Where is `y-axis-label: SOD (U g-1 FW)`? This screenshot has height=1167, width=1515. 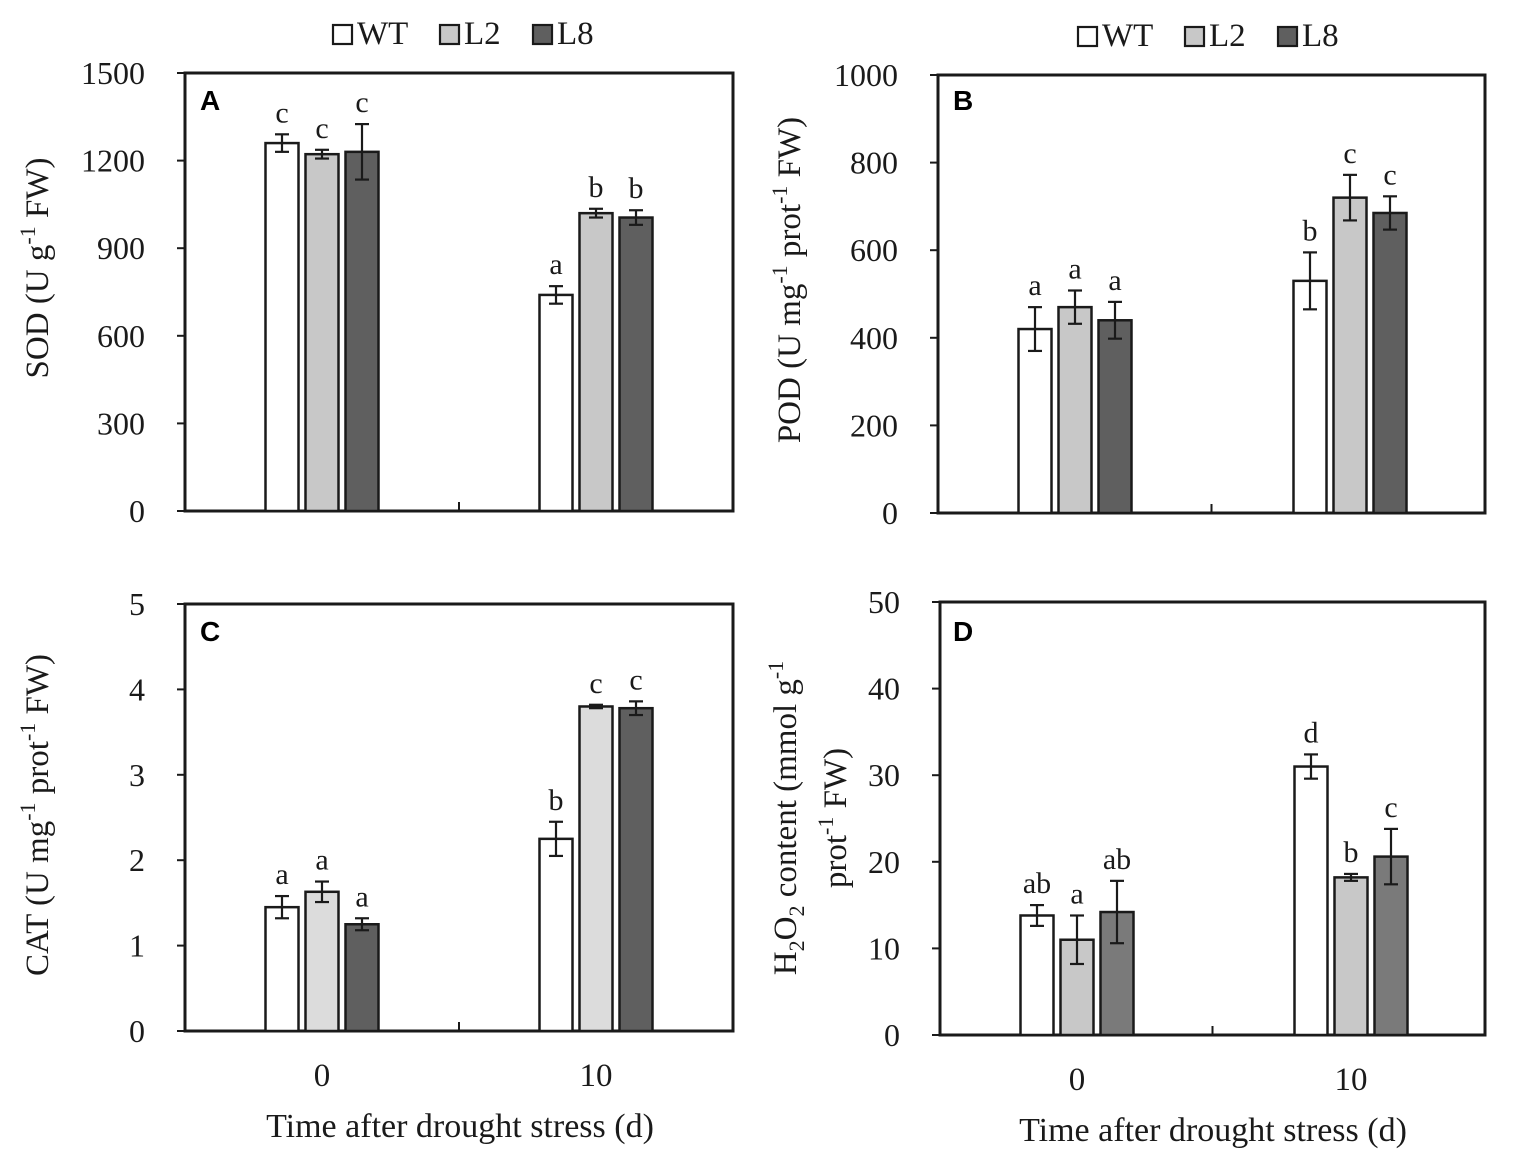
y-axis-label: SOD (U g-1 FW) is located at coordinates (35, 268).